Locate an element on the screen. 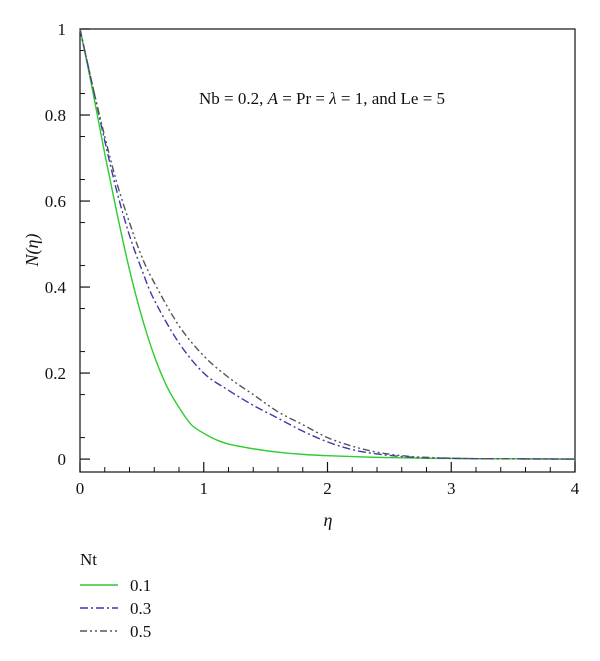  x-tick-label-0: 0 is located at coordinates (80, 488).